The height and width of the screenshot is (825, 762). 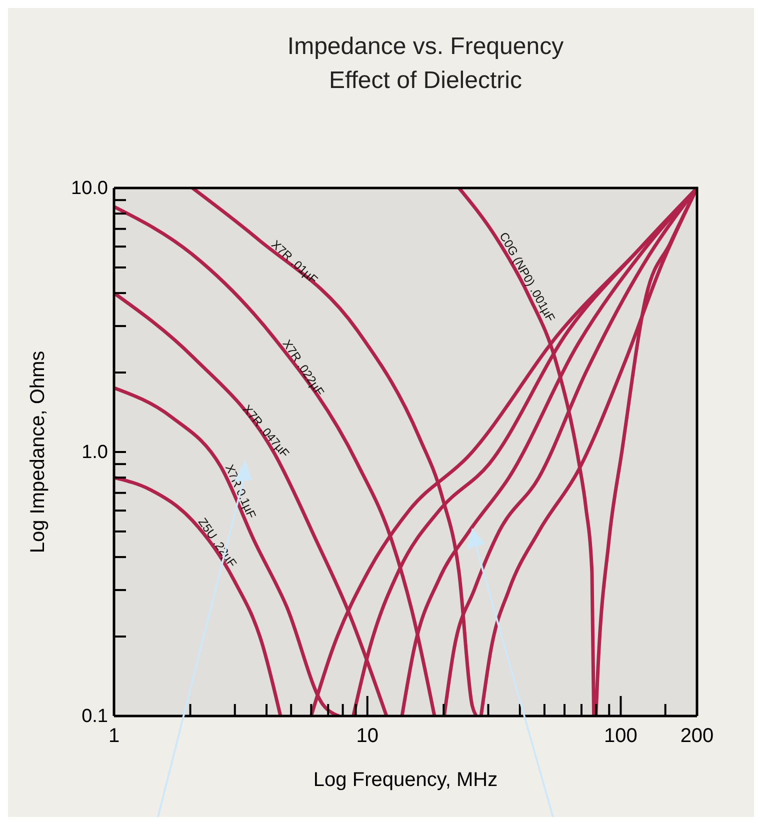 I want to click on x-tick-label: 200, so click(x=697, y=736).